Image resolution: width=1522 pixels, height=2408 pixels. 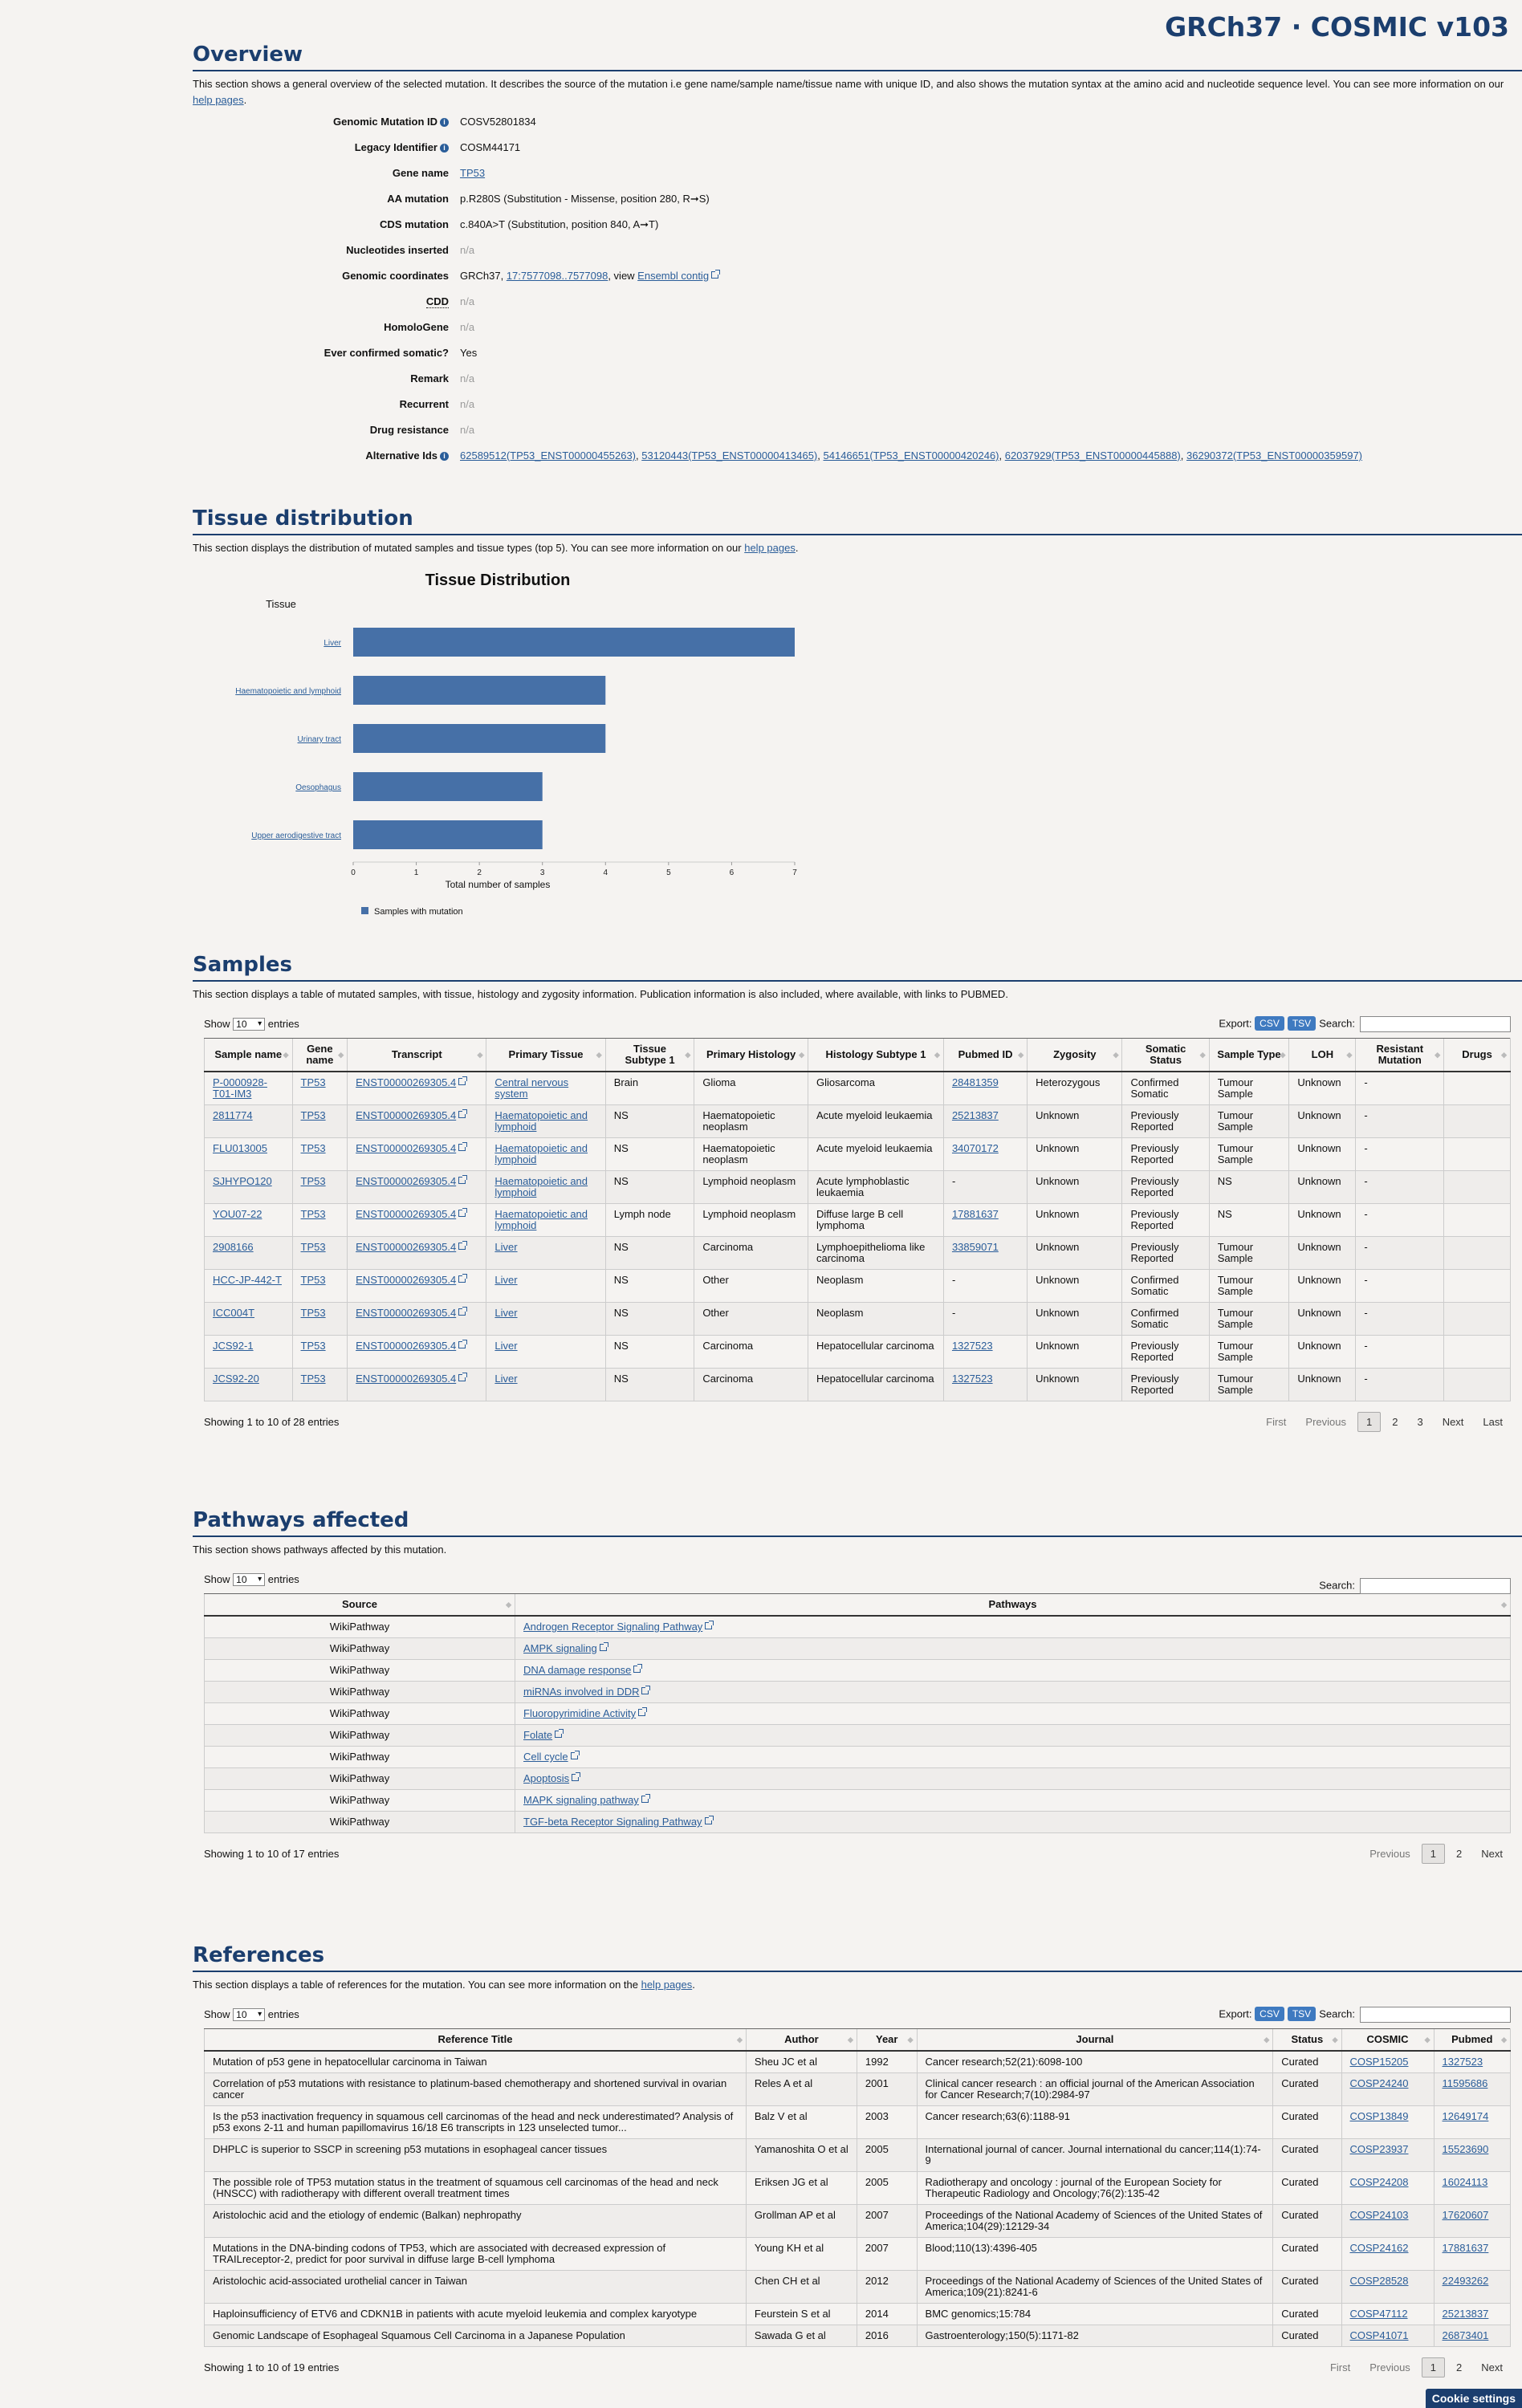 What do you see at coordinates (1465, 2314) in the screenshot?
I see `pubmed-link: 25213837` at bounding box center [1465, 2314].